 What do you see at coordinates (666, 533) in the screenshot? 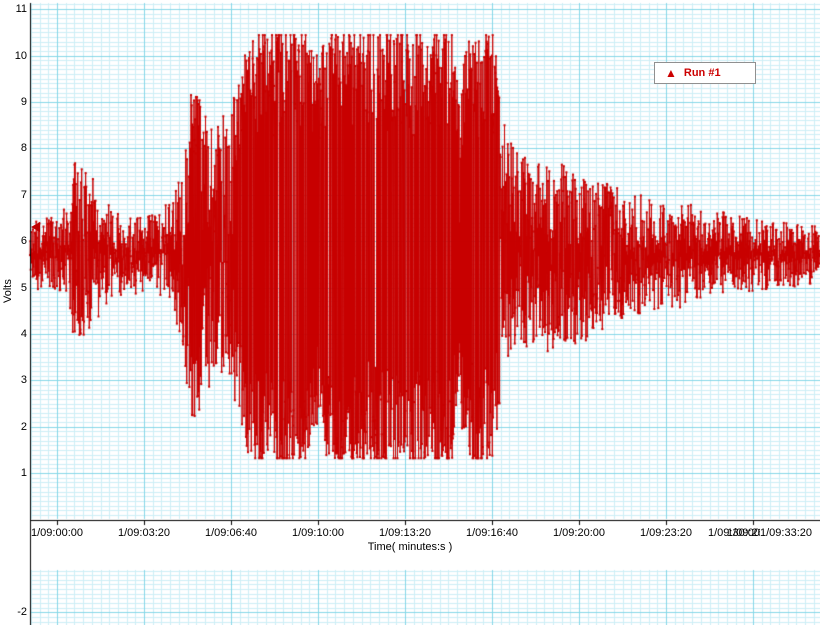
I see `x-tick-label: 1/09:23:20` at bounding box center [666, 533].